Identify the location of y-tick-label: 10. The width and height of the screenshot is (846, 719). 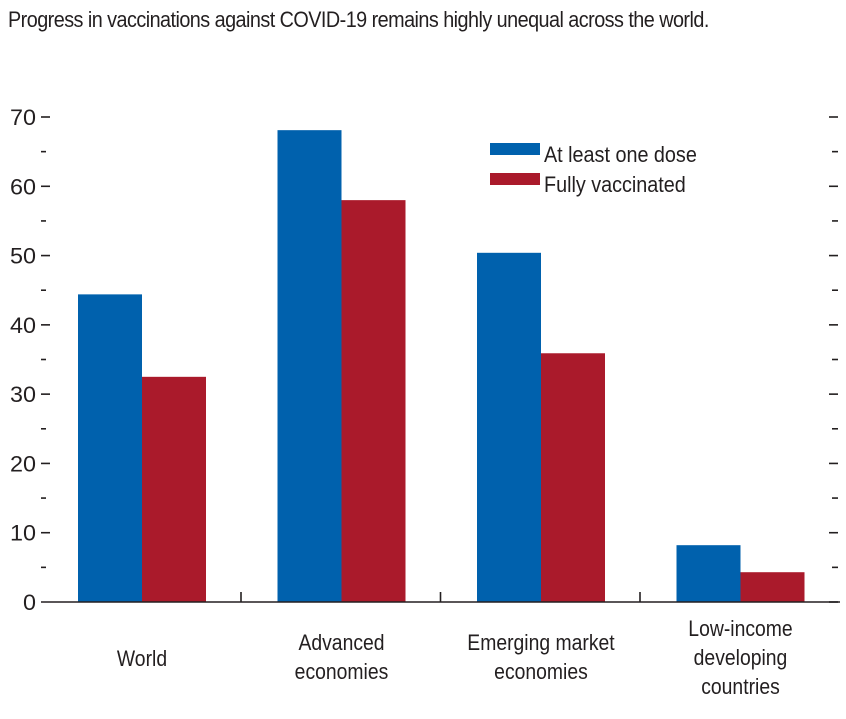
(23, 533).